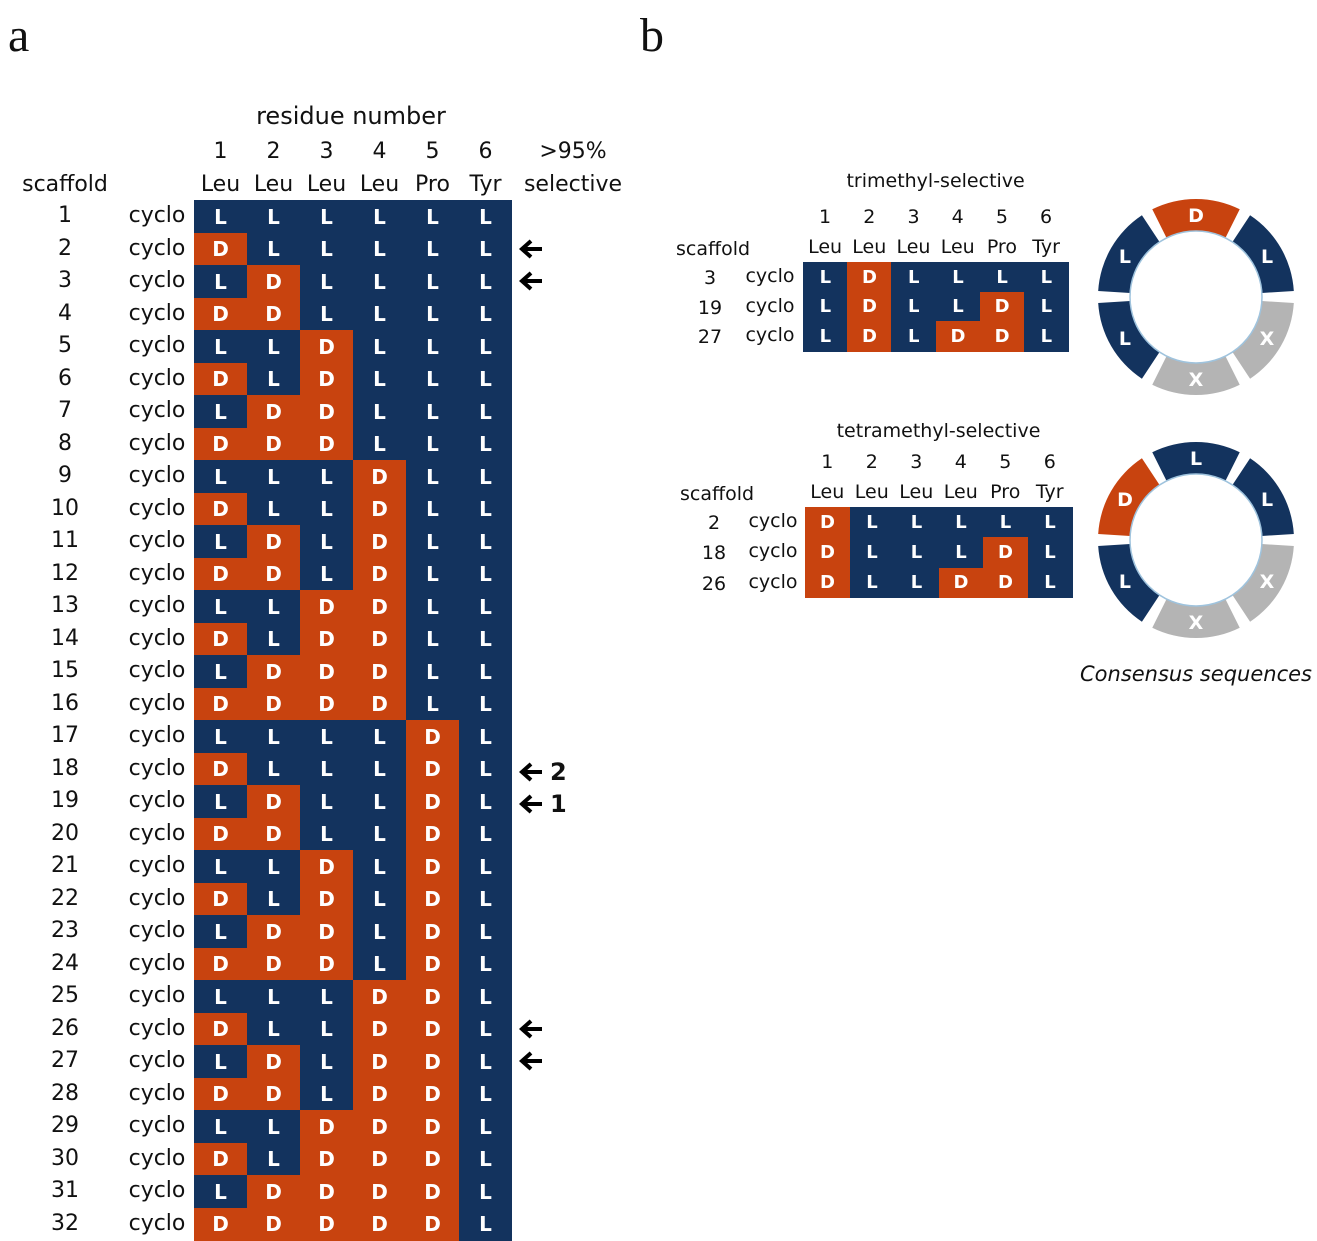 The image size is (1317, 1241). I want to click on scaffold-number: 27, so click(710, 337).